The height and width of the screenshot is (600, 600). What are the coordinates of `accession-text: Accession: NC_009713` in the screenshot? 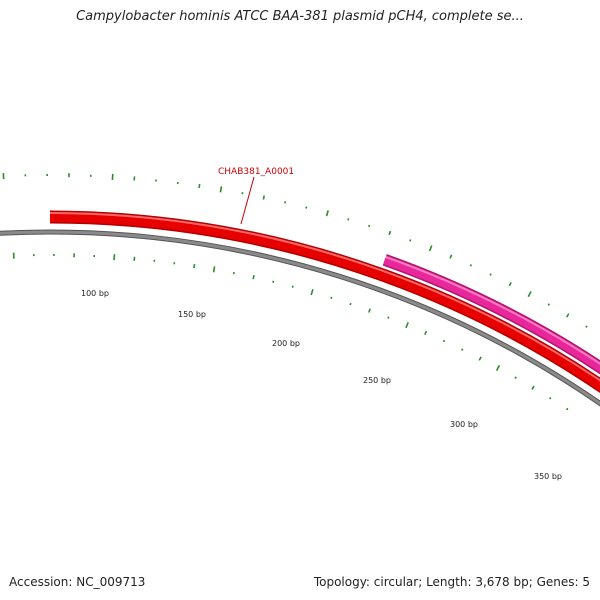 It's located at (77, 582).